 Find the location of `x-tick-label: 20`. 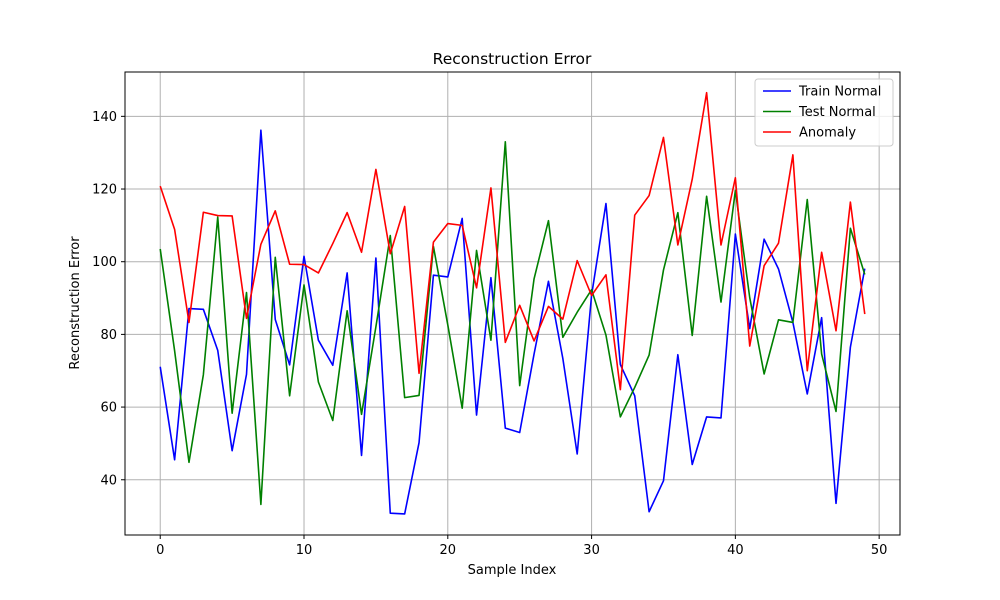

x-tick-label: 20 is located at coordinates (448, 550).